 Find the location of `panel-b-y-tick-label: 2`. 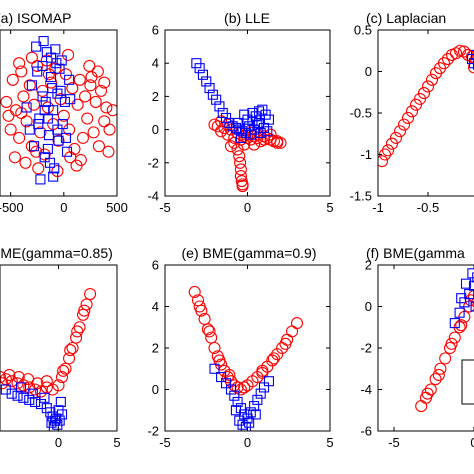

panel-b-y-tick-label: 2 is located at coordinates (155, 96).